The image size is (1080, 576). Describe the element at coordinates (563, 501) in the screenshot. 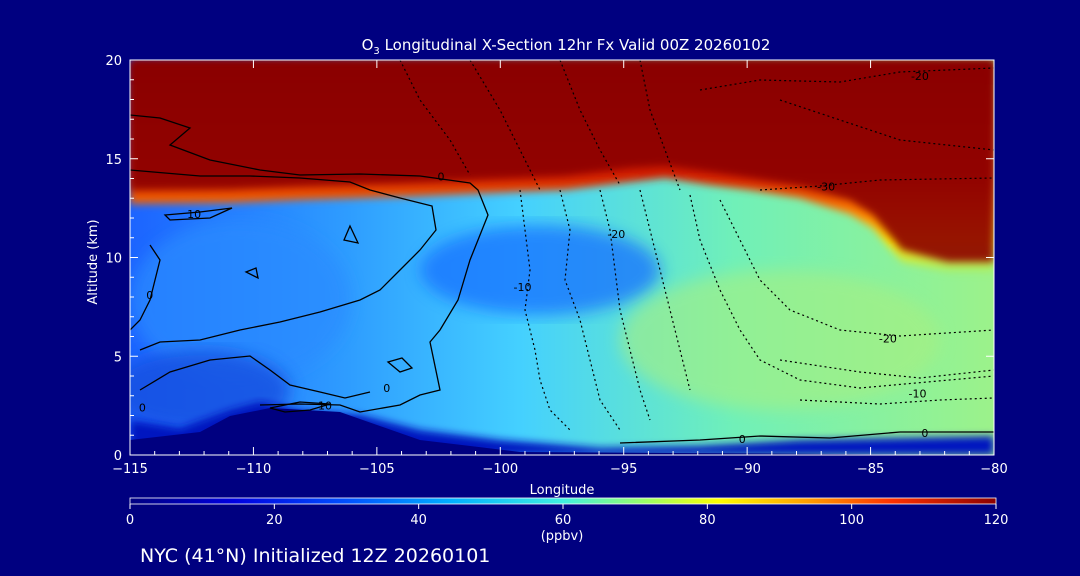

I see `colorbar` at that location.